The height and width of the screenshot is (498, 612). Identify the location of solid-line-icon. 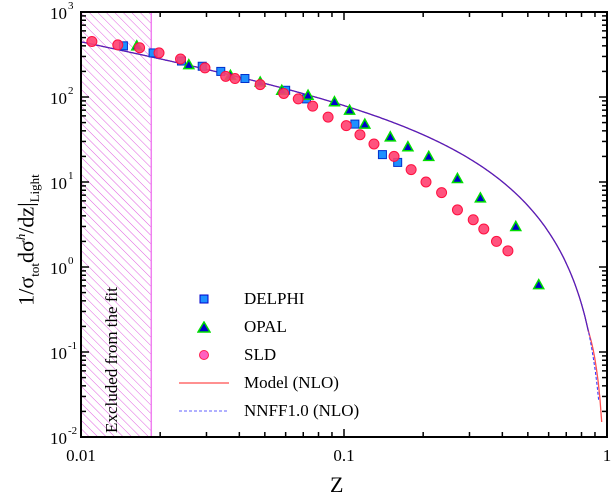
(204, 383).